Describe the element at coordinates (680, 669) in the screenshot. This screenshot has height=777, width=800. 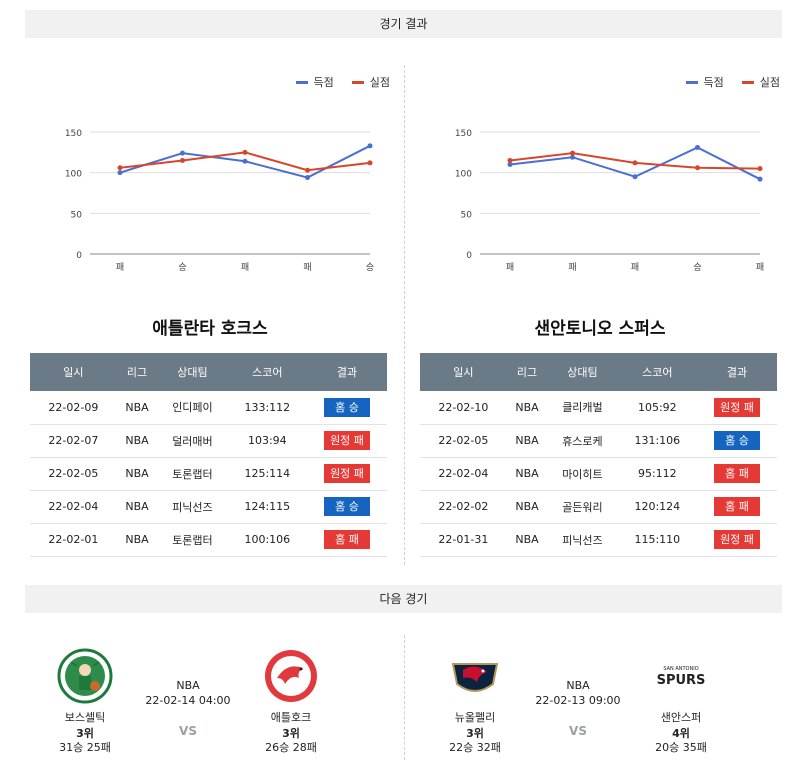
I see `spurs-logo-small-text: SAN ANTONIO` at that location.